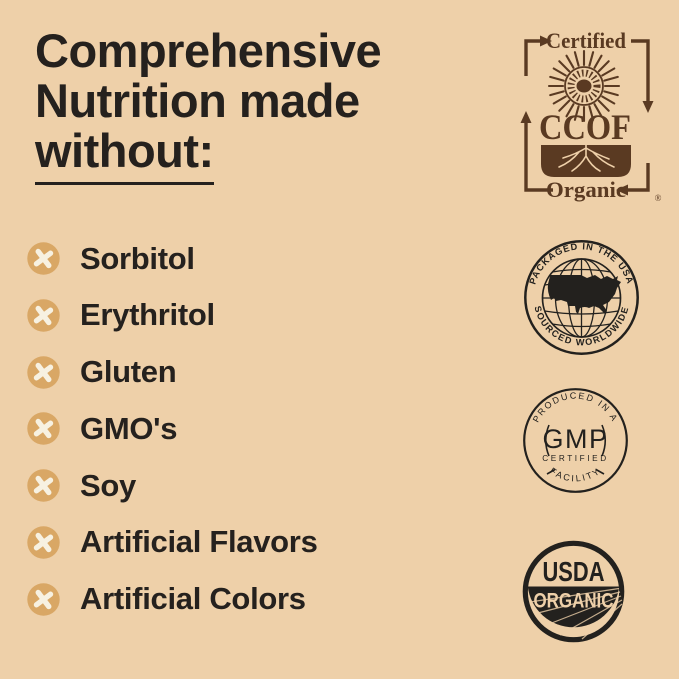 The height and width of the screenshot is (679, 679). I want to click on sunflower-icon, so click(584, 86).